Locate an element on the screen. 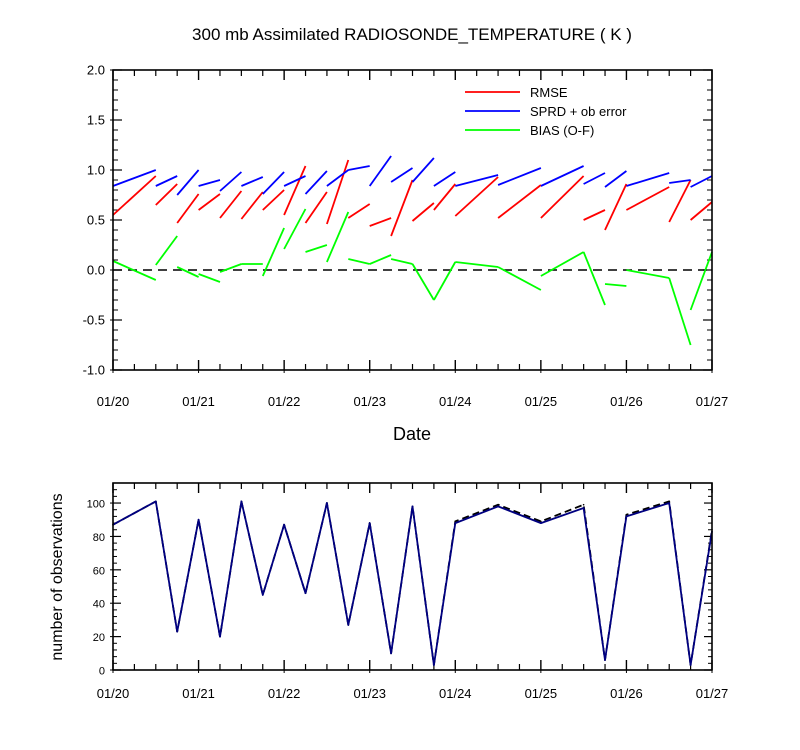 The image size is (800, 750). y-tick-label: 0.5 is located at coordinates (96, 220).